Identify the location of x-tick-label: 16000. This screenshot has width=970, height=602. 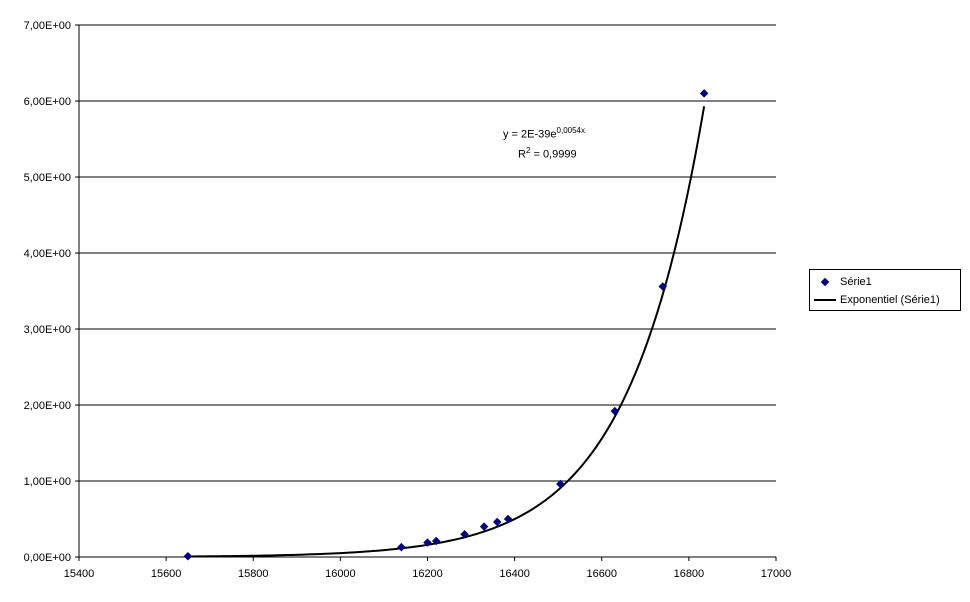
(340, 574).